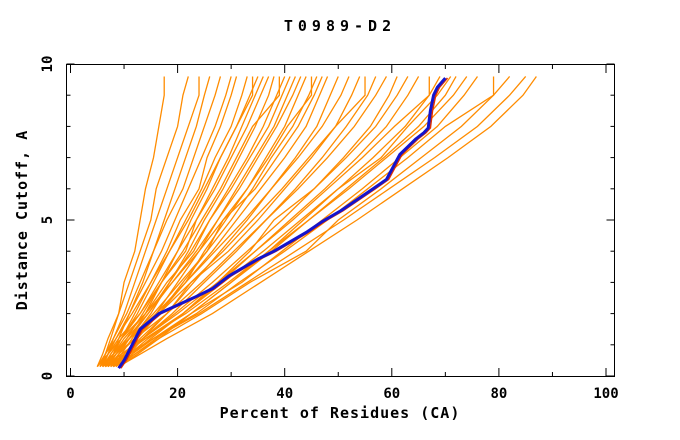 The width and height of the screenshot is (680, 440). What do you see at coordinates (340, 413) in the screenshot?
I see `x-axis-title: Percent of Residues (CA)` at bounding box center [340, 413].